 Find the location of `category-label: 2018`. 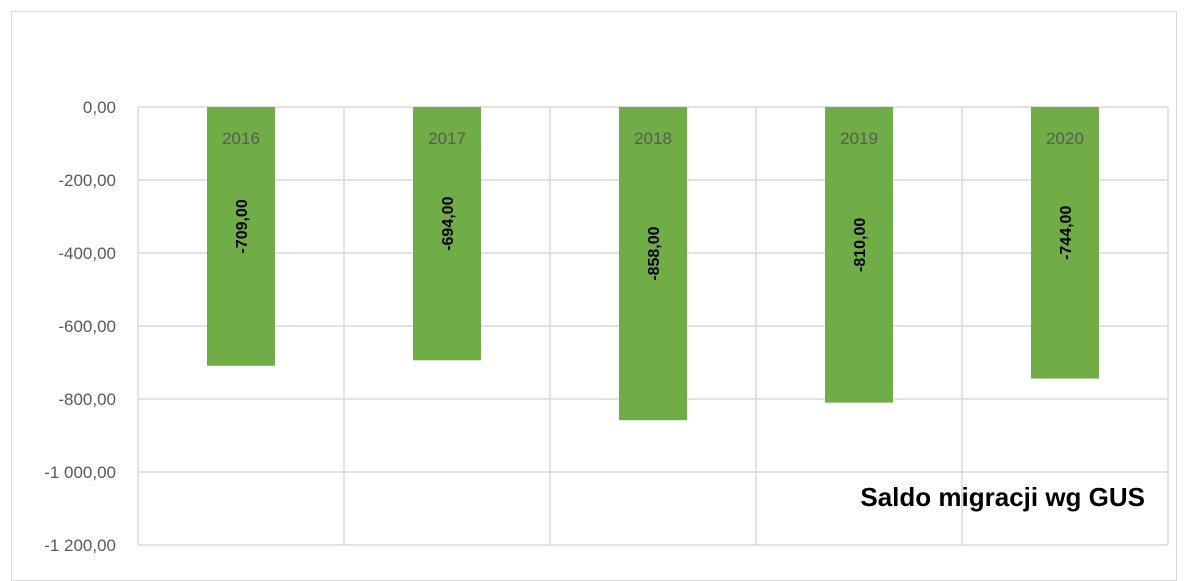

category-label: 2018 is located at coordinates (653, 138).